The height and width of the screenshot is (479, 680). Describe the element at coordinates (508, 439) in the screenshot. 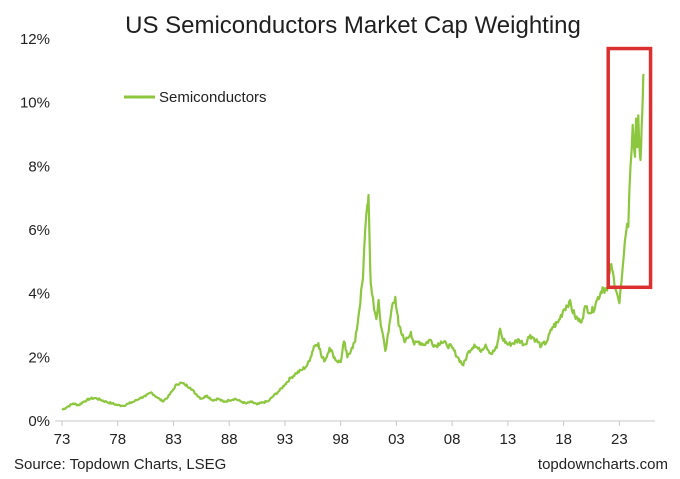

I see `x-tick-label: 13` at that location.